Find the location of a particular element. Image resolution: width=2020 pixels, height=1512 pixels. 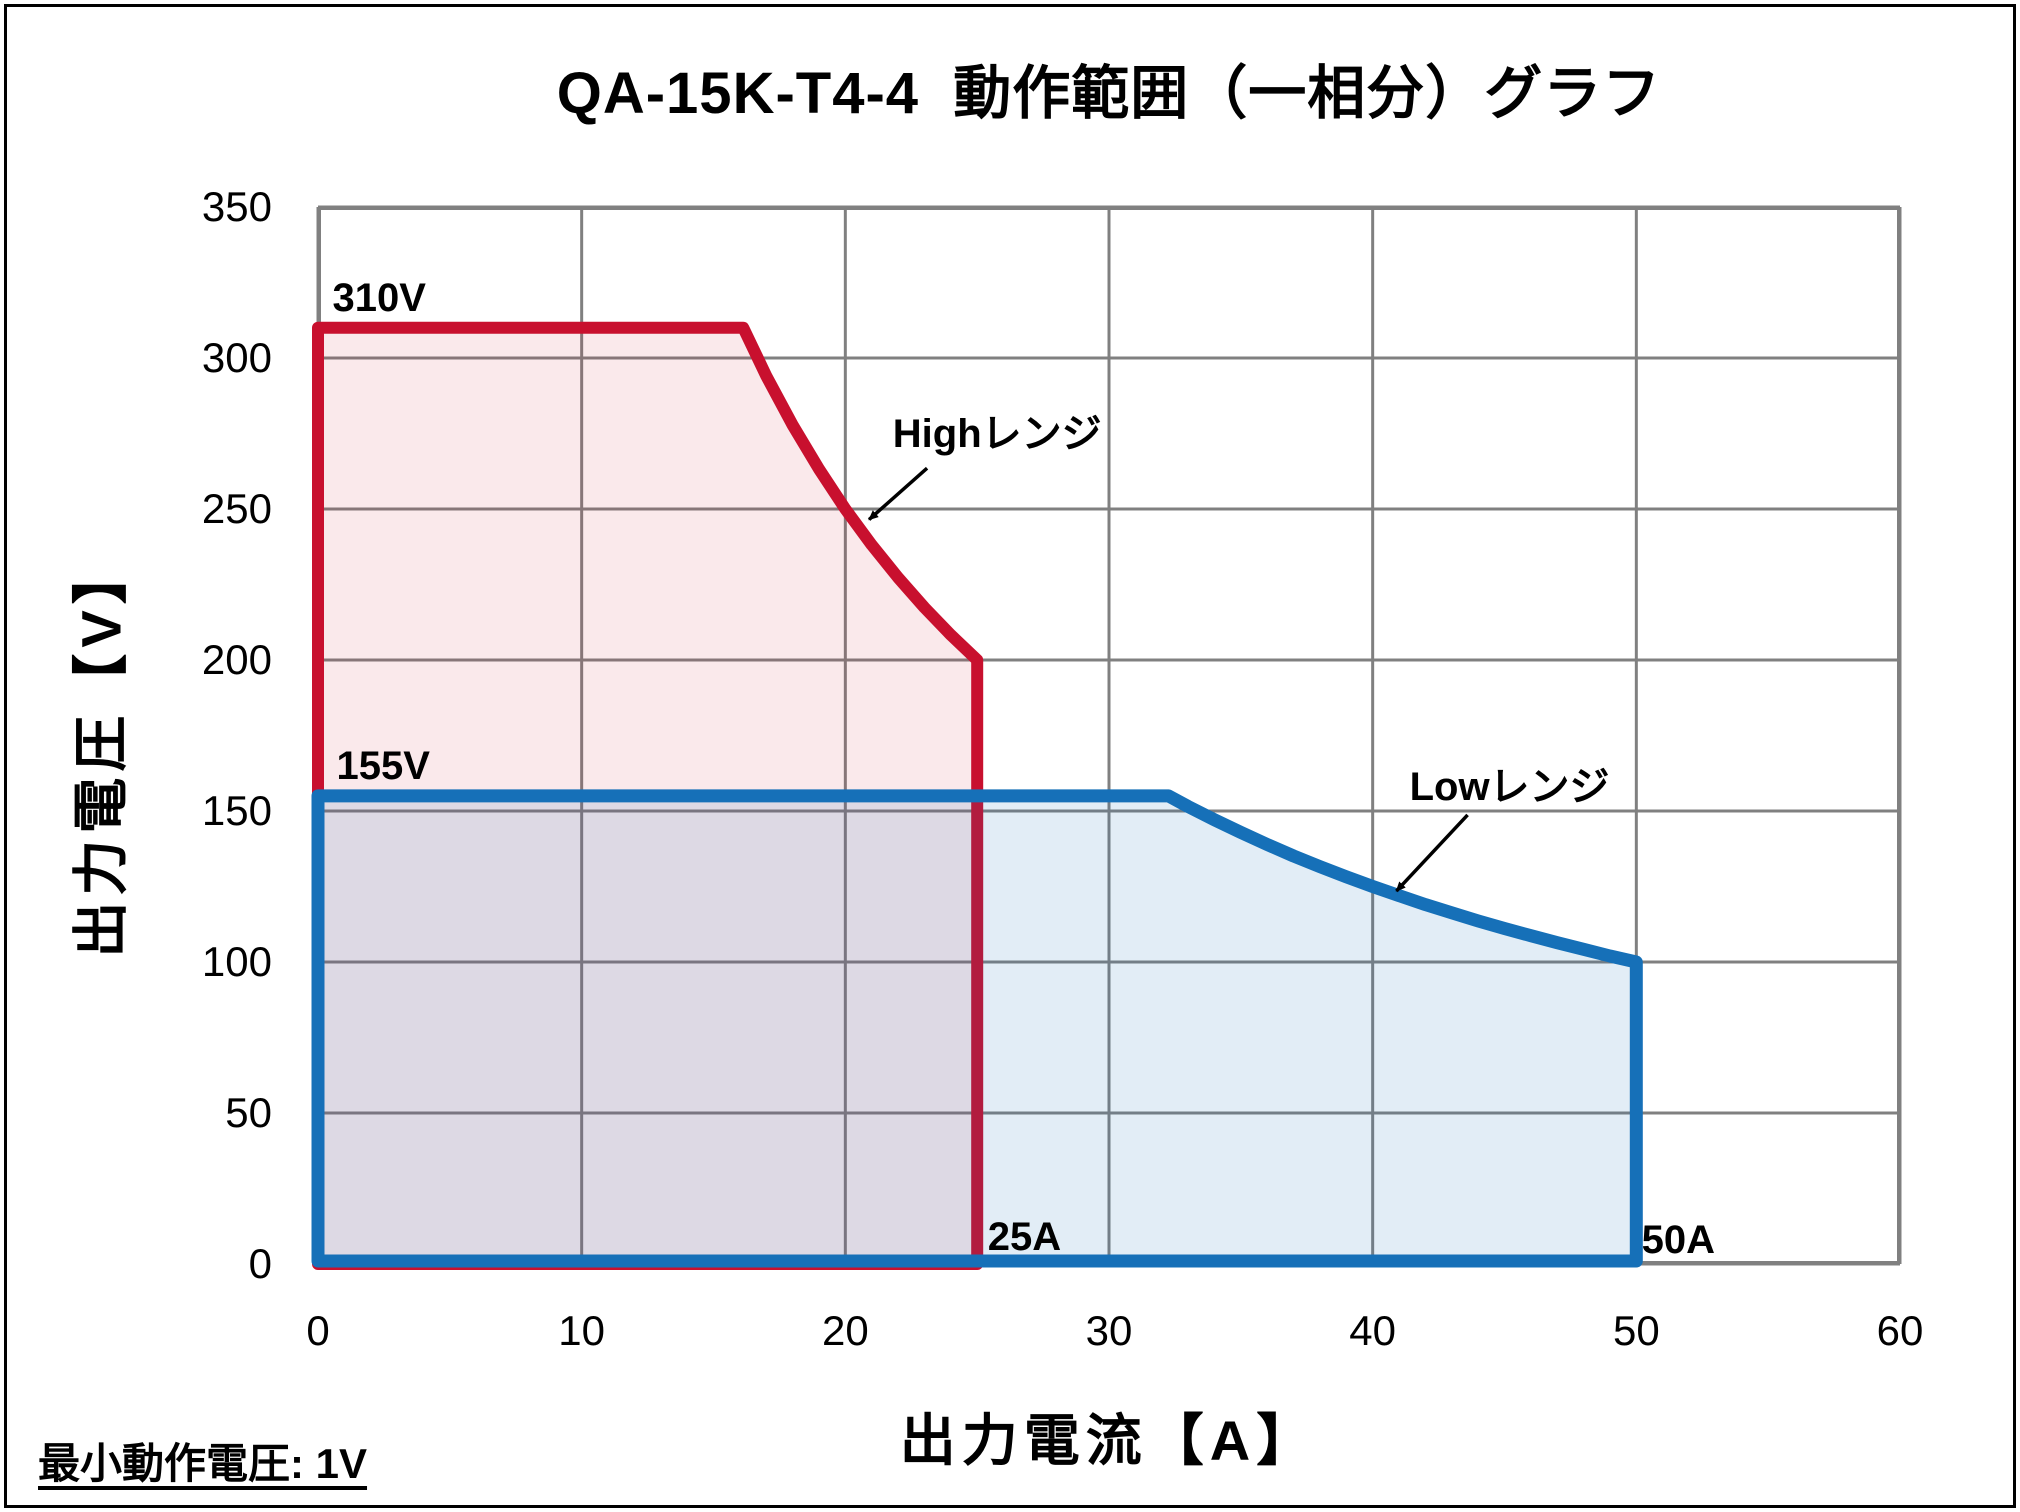

x-tick-label: 40 is located at coordinates (1373, 1330).